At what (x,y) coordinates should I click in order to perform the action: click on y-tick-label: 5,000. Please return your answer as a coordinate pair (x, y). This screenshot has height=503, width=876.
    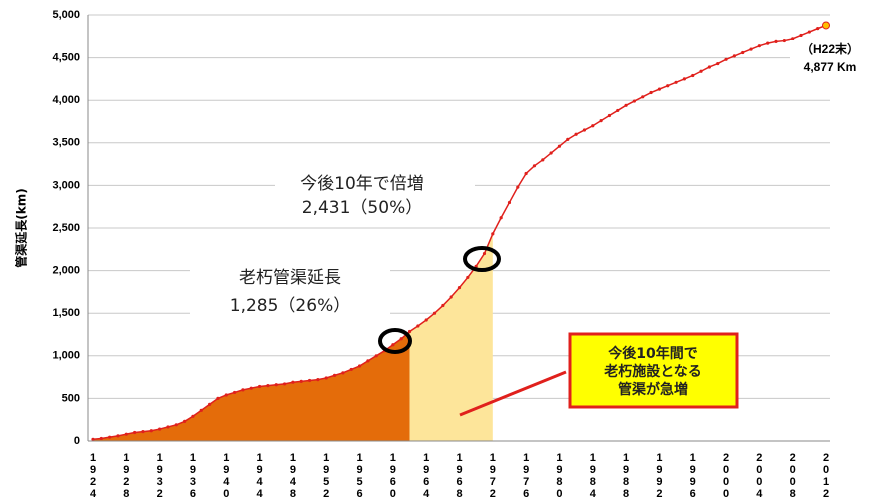
    Looking at the image, I should click on (66, 15).